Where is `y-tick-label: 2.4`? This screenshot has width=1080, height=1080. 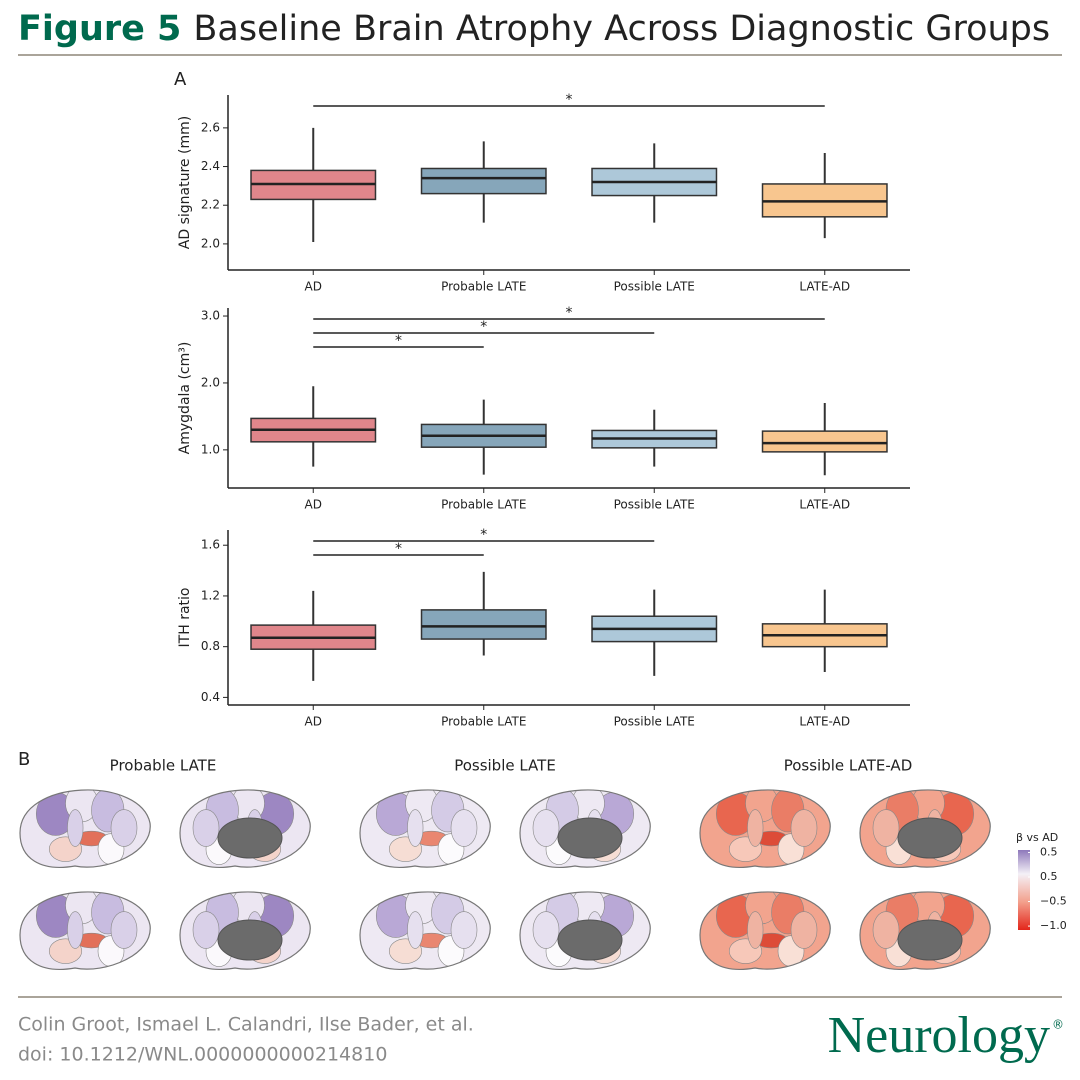 y-tick-label: 2.4 is located at coordinates (210, 166).